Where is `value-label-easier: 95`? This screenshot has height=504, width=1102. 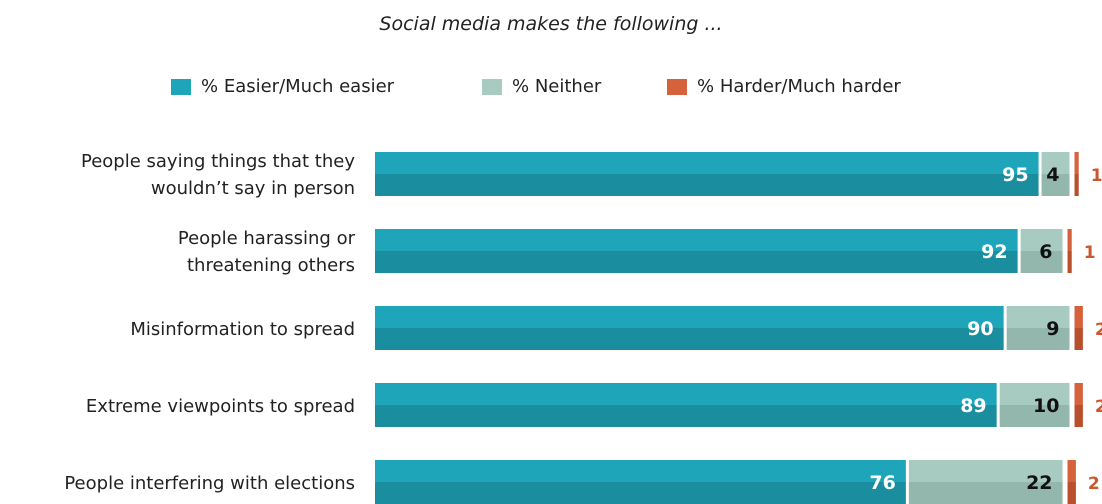
value-label-easier: 95 is located at coordinates (1015, 175).